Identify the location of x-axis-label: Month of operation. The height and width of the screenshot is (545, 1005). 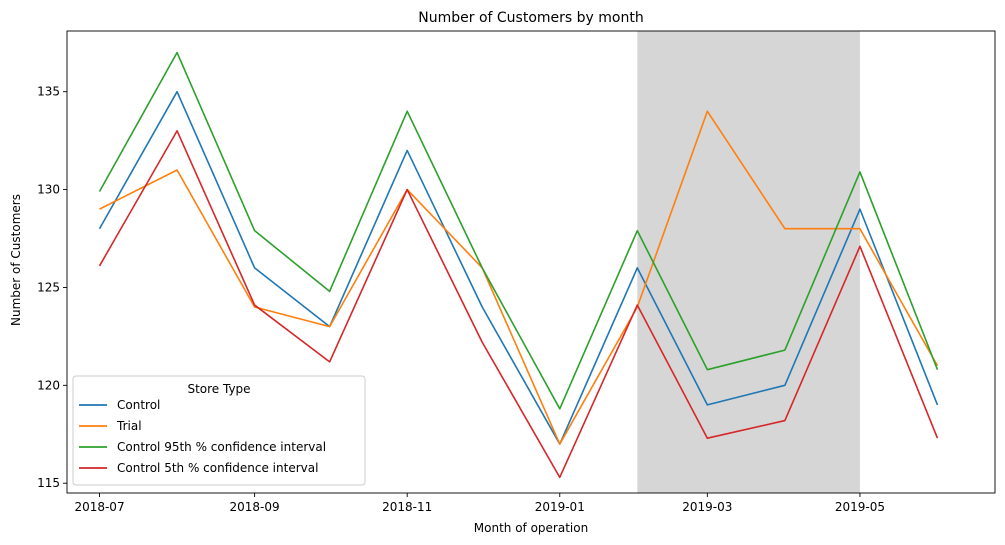
(531, 528).